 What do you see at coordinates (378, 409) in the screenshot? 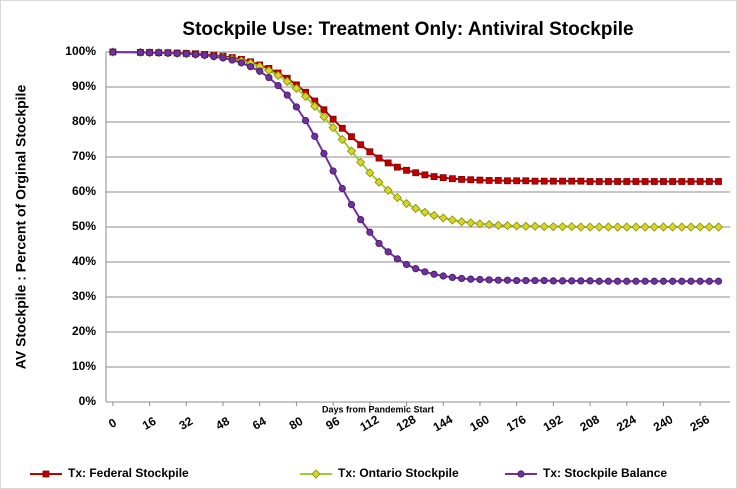
I see `x-axis-label: Days from Pandemic Start` at bounding box center [378, 409].